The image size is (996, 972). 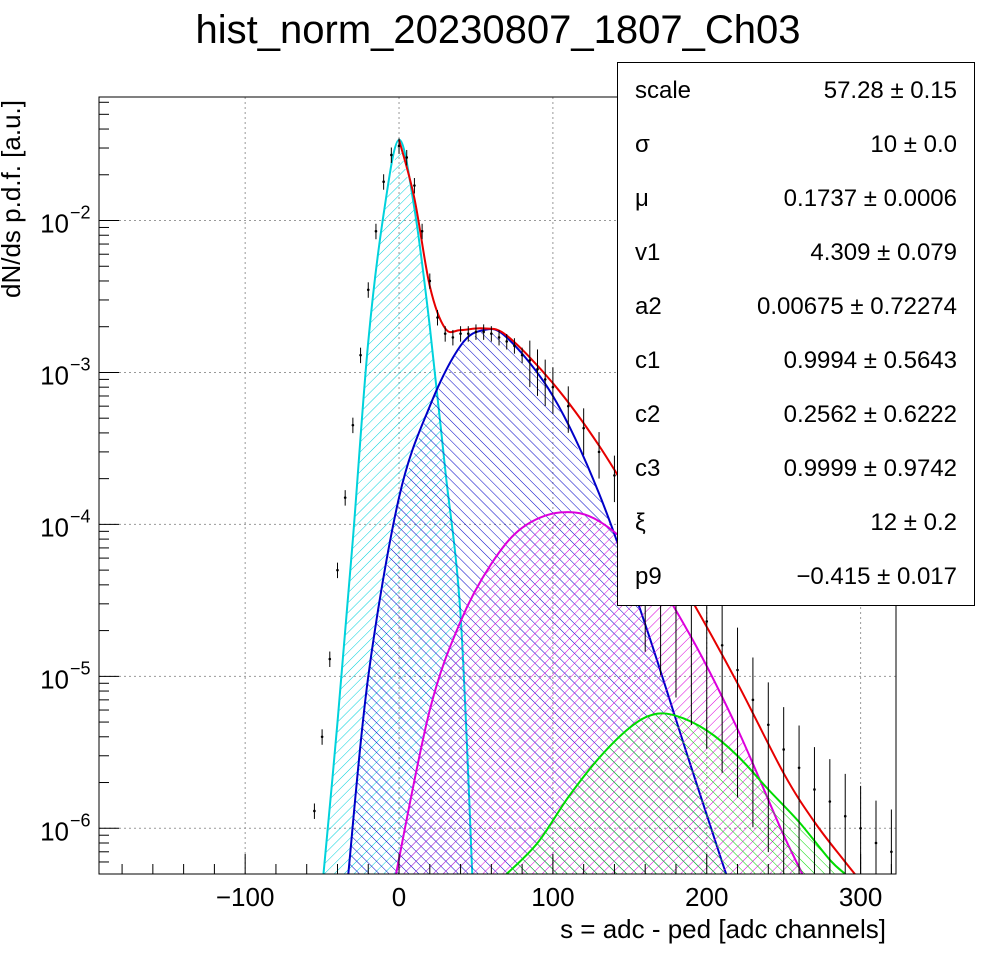 I want to click on stat-value: 57.28 ± 0.15, so click(x=890, y=90).